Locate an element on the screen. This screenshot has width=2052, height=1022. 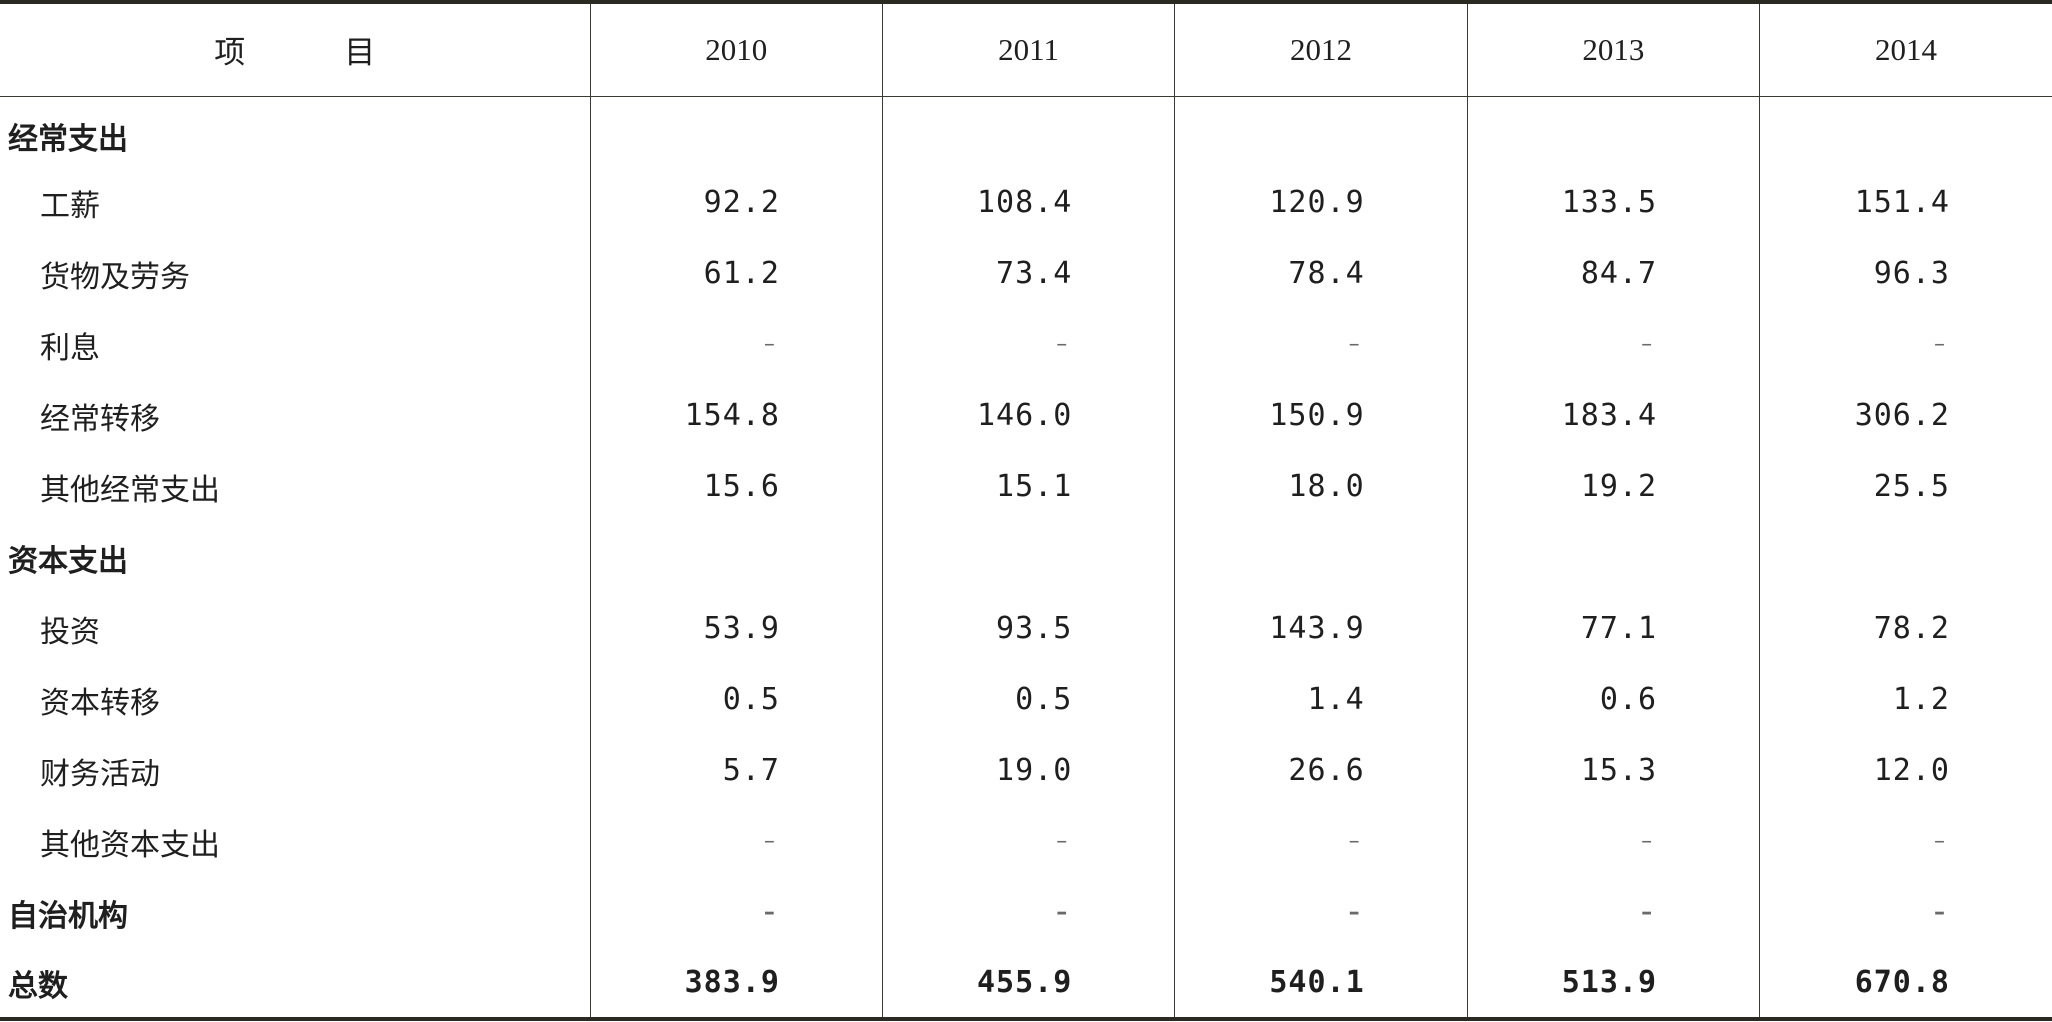
row-label: 投资 is located at coordinates (70, 632).